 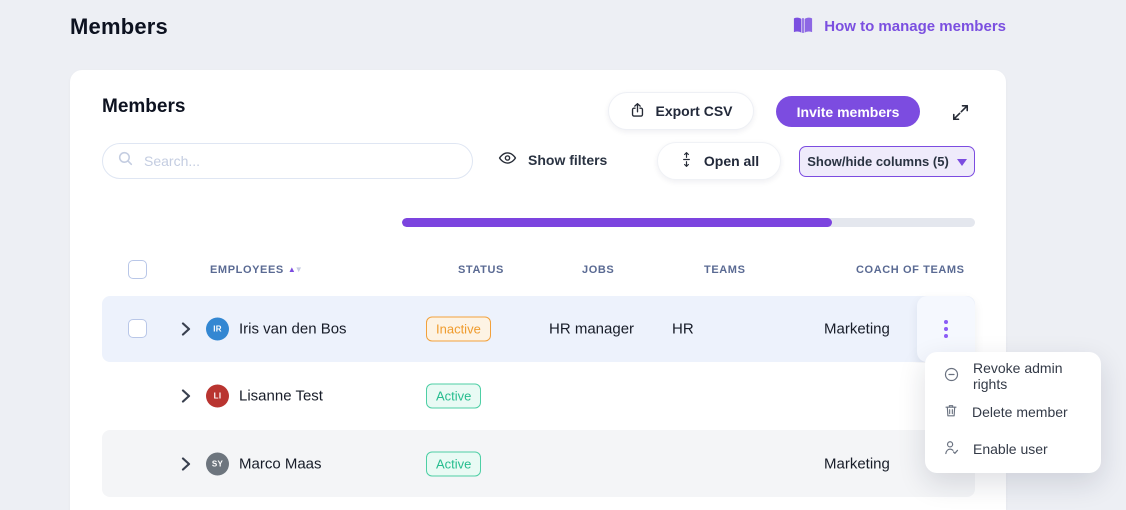 I want to click on member-name: Marco Maas, so click(x=280, y=463).